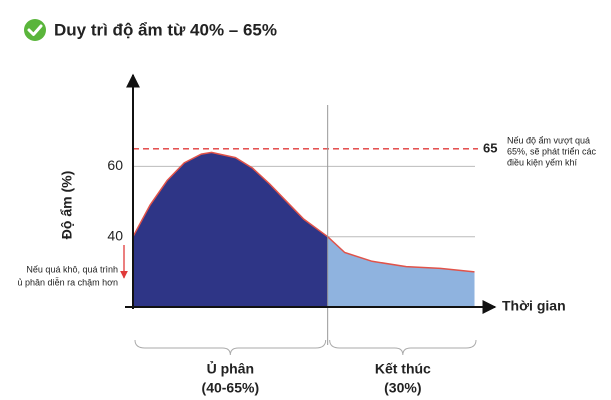 Image resolution: width=611 pixels, height=400 pixels. What do you see at coordinates (534, 306) in the screenshot?
I see `x-axis-label: Thời gian` at bounding box center [534, 306].